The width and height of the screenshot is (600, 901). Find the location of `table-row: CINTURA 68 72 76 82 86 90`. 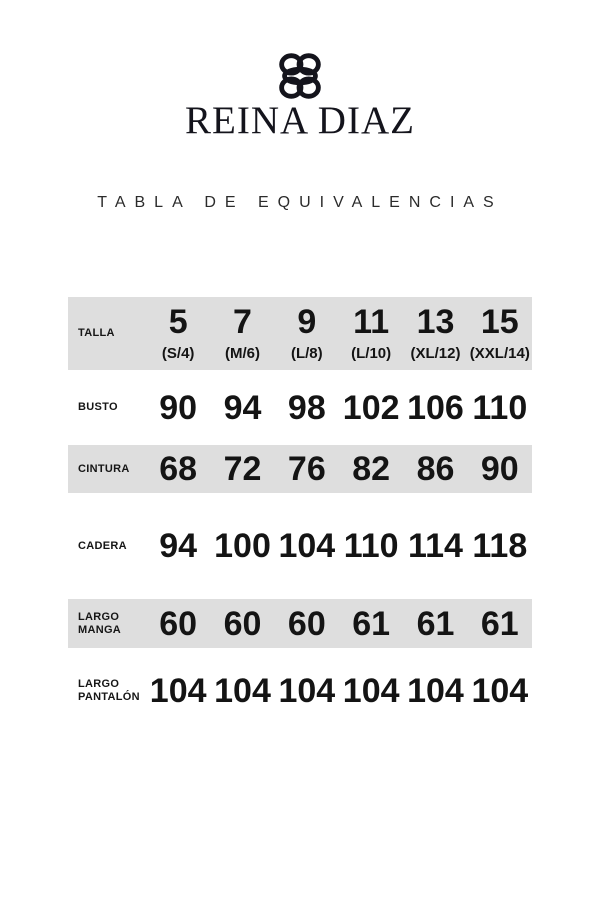

table-row: CINTURA 68 72 76 82 86 90 is located at coordinates (300, 469).